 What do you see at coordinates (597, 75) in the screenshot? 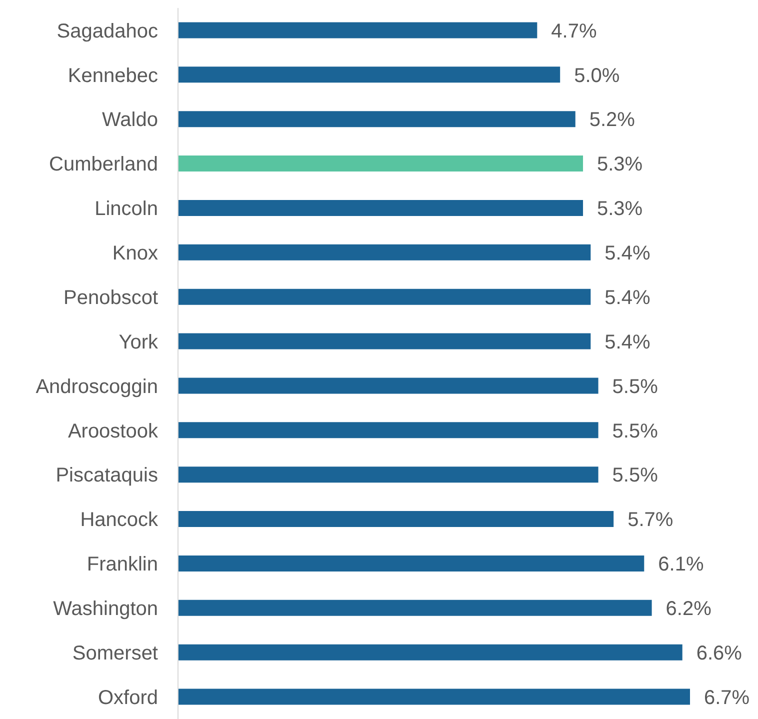
I see `data-label: 5.0%` at bounding box center [597, 75].